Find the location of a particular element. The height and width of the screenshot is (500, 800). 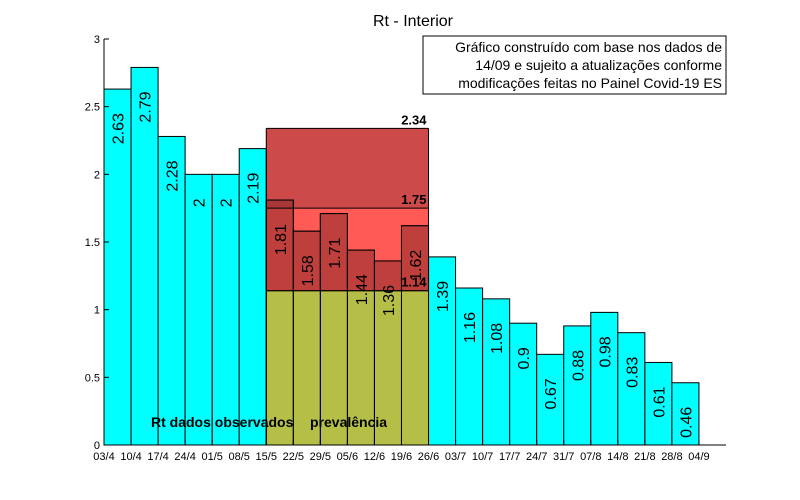

bar-value-label: 1.16 is located at coordinates (470, 327).